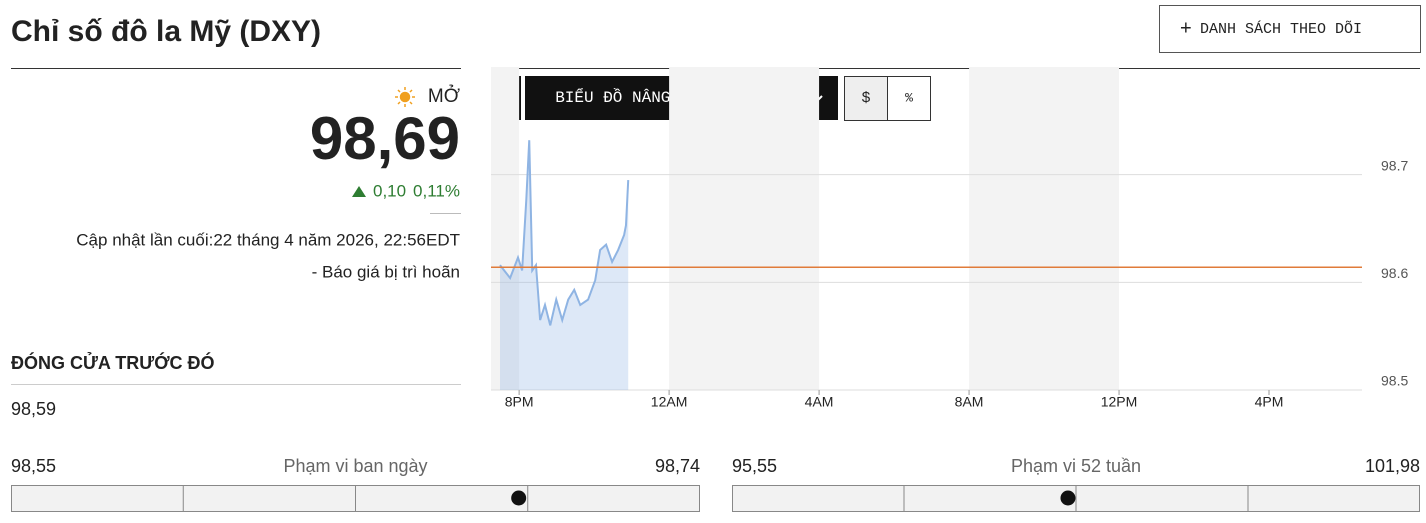 The image size is (1426, 523). I want to click on market-status: MỞ, so click(444, 96).